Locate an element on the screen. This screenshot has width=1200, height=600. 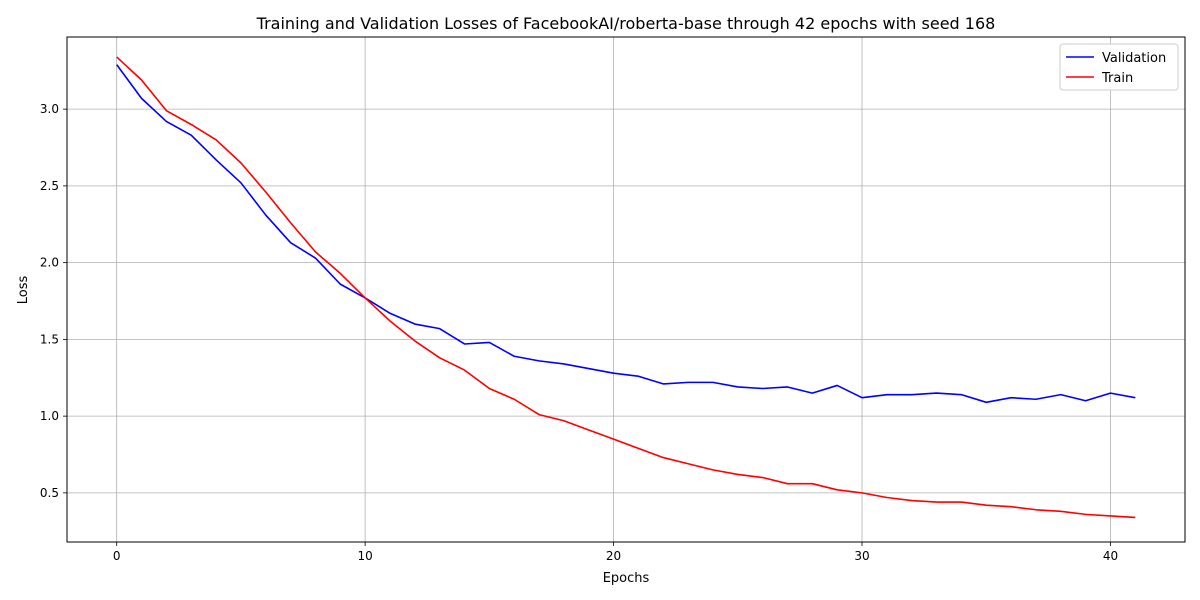
y-axis-label: Loss is located at coordinates (23, 290).